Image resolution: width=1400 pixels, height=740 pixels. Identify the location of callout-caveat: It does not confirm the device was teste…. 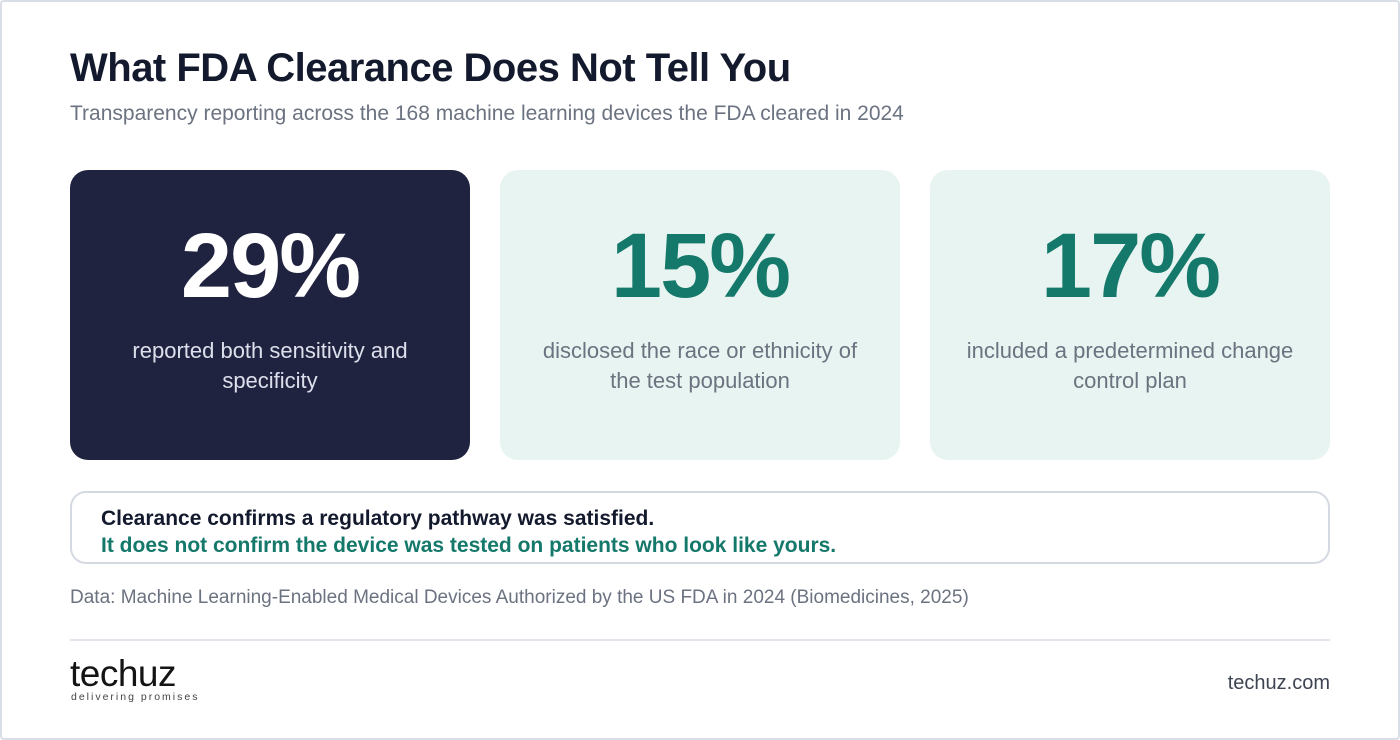
(469, 545).